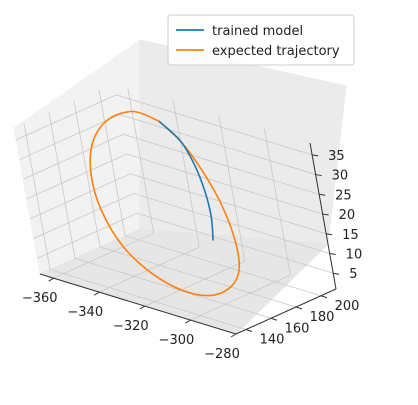  I want to click on y-tick-label: 140, so click(272, 340).